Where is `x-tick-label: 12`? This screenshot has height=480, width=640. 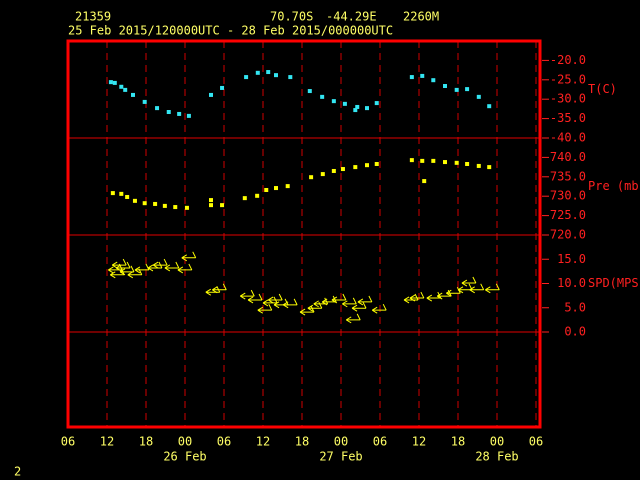
x-tick-label: 12 is located at coordinates (107, 442).